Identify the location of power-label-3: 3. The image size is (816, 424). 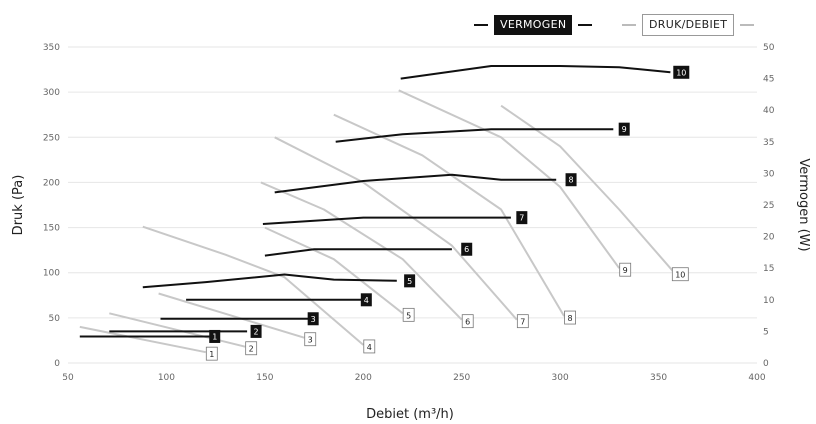
(313, 319).